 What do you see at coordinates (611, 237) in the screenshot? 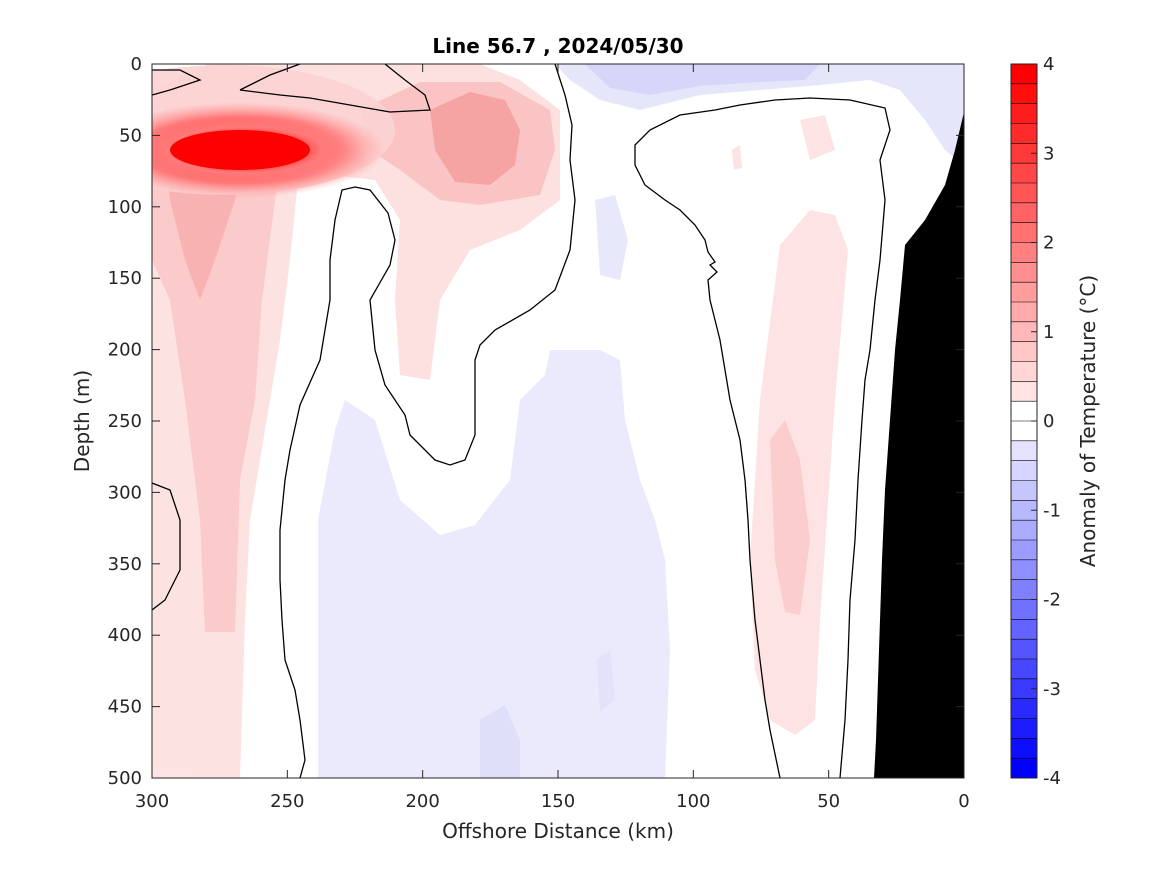
I see `cool-small-patch` at bounding box center [611, 237].